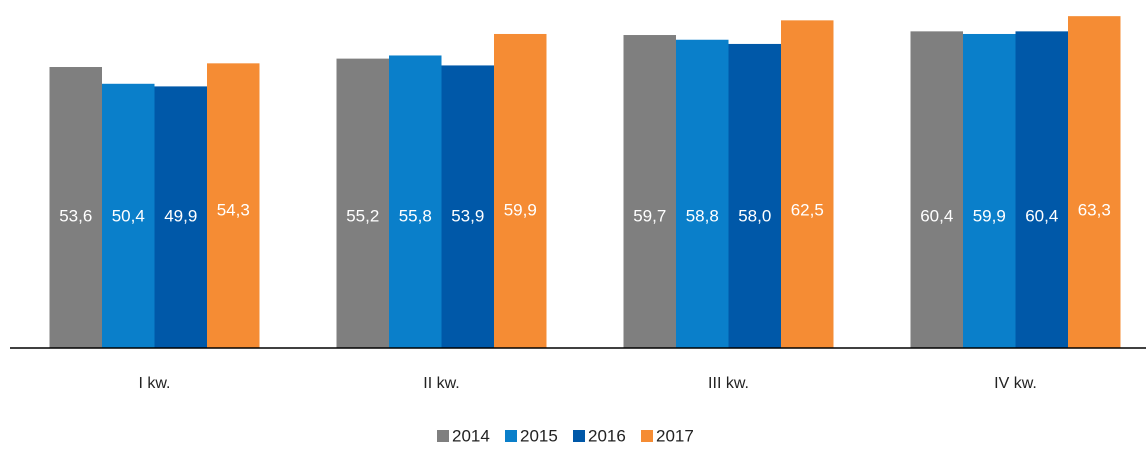 This screenshot has height=449, width=1146. I want to click on x-tick-label: I kw., so click(154, 383).